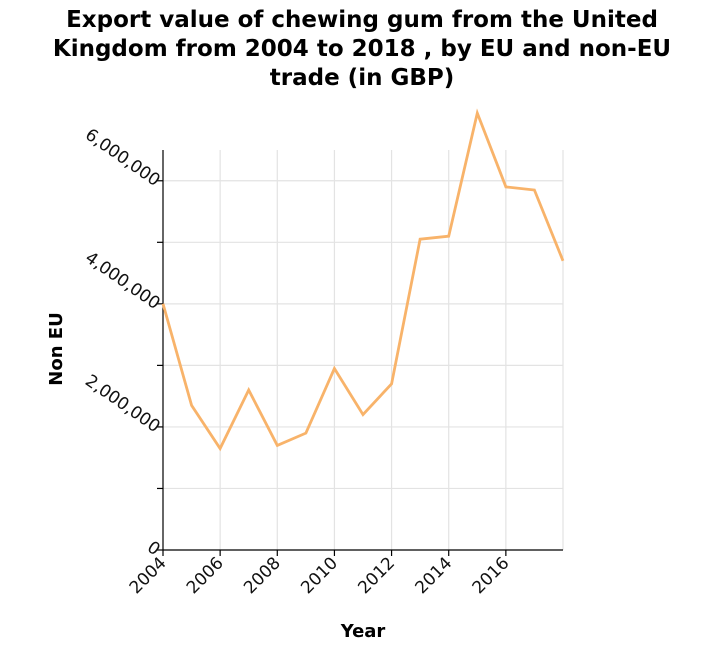  What do you see at coordinates (122, 404) in the screenshot?
I see `y-tick-label: 2,000,000` at bounding box center [122, 404].